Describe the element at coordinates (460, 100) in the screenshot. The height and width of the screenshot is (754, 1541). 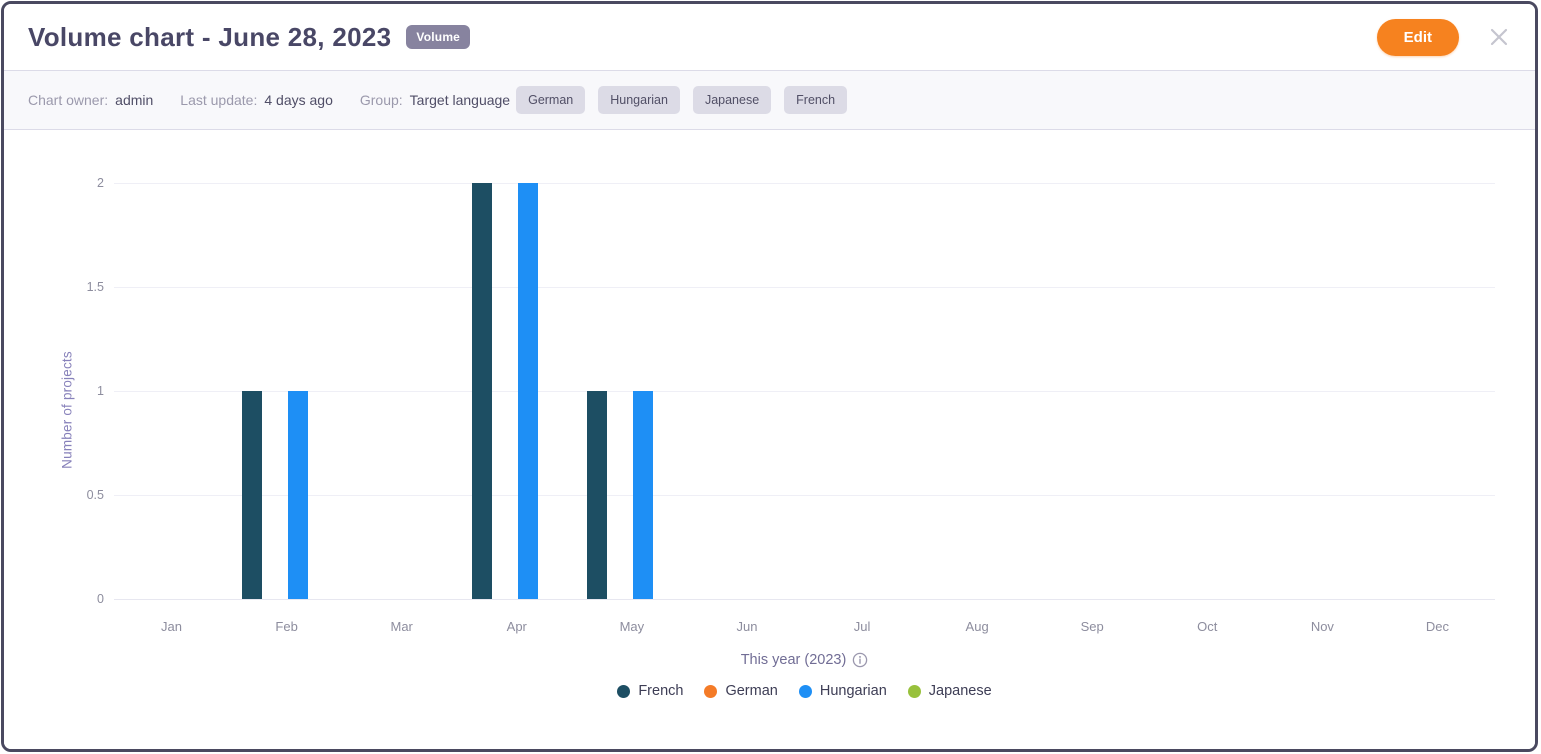
I see `group-value: Target language` at that location.